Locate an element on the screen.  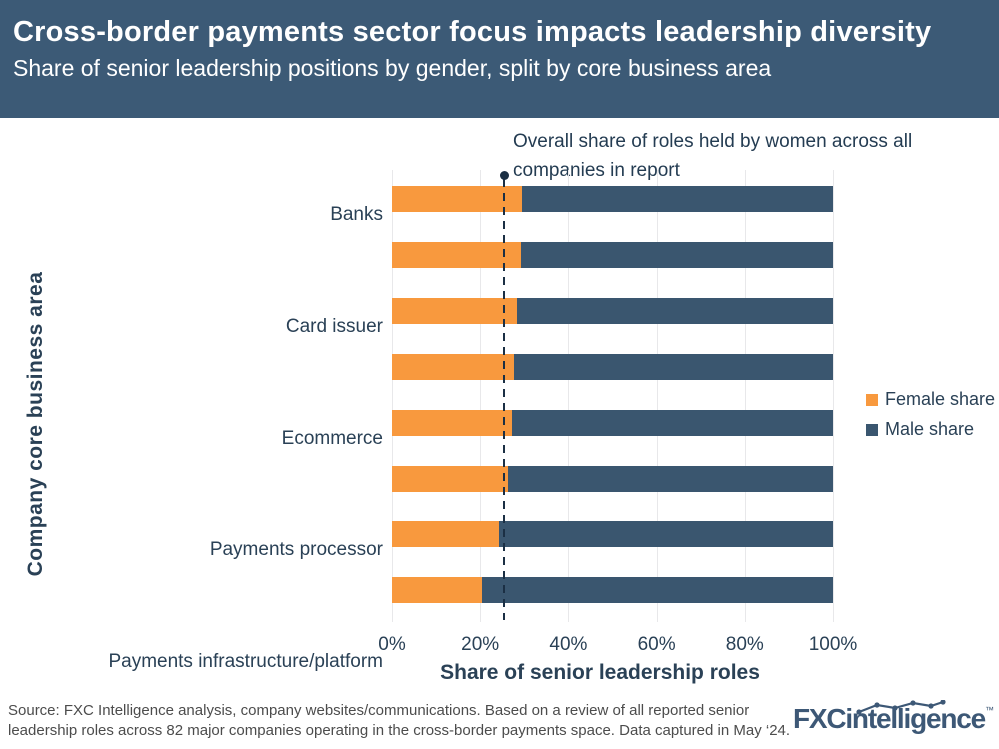
reference-line-dot is located at coordinates (504, 175).